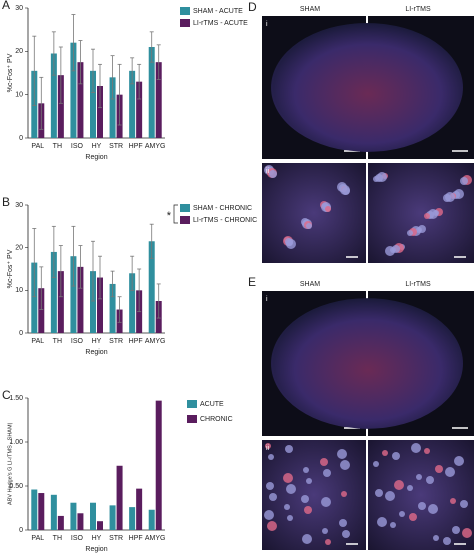  Describe the element at coordinates (10, 268) in the screenshot. I see `y-axis-label: %c-Fos⁺ PV` at that location.